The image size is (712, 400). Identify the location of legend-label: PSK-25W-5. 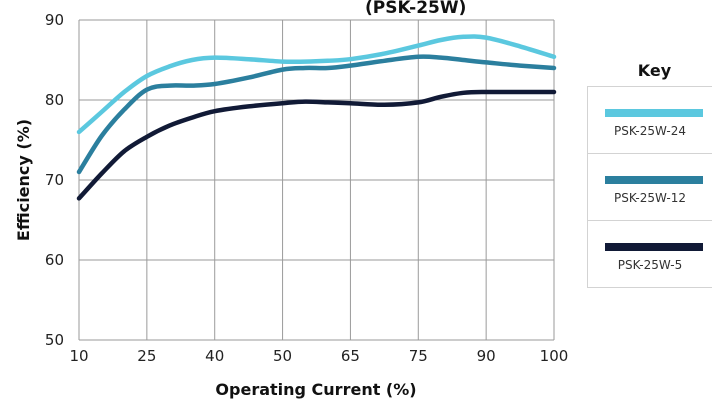
(650, 265).